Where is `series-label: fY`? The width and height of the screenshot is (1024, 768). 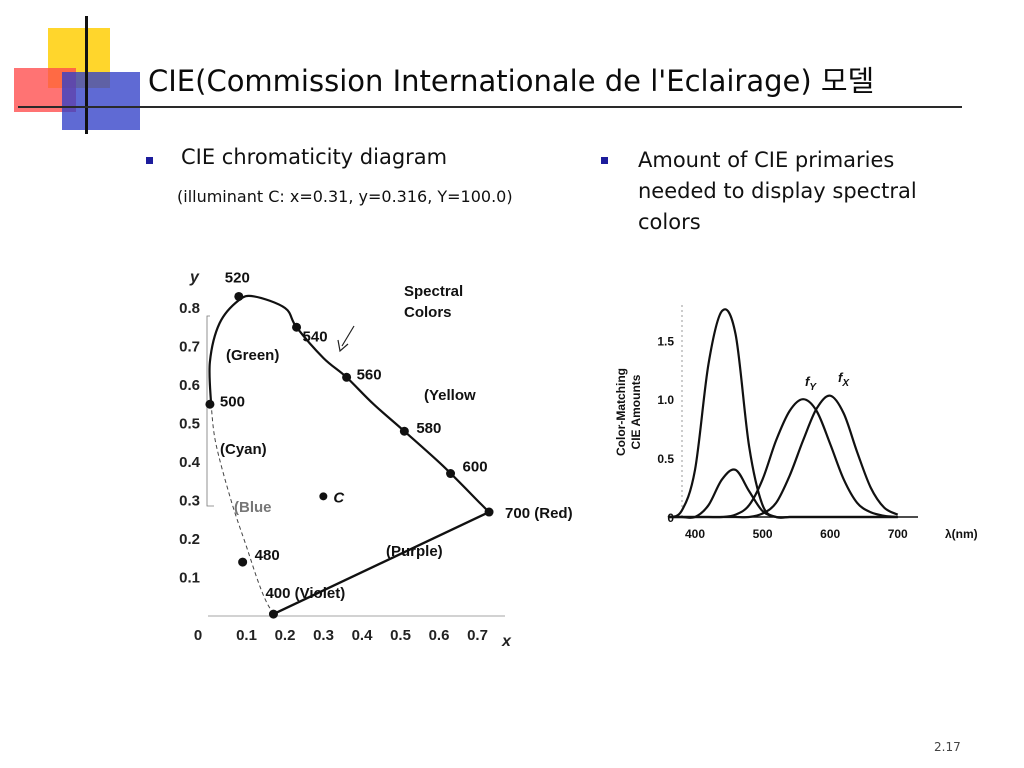
series-label: fY is located at coordinates (811, 383).